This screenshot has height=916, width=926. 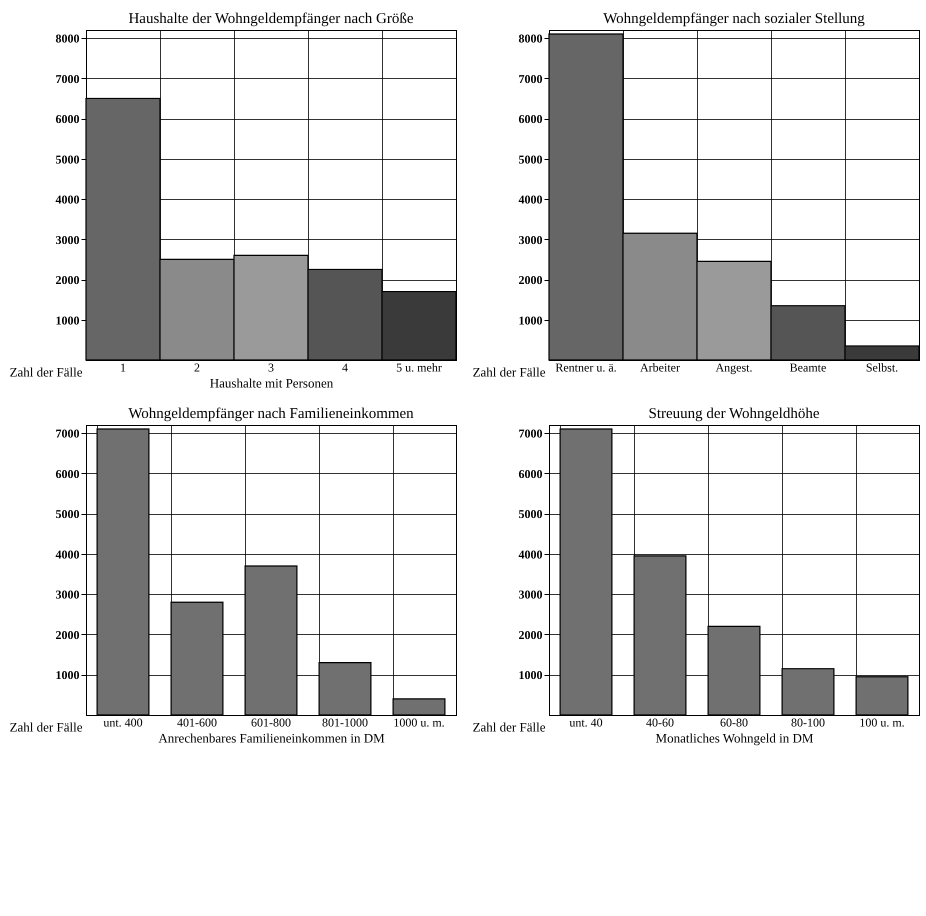 I want to click on x-tick-label: 401-600, so click(x=197, y=723).